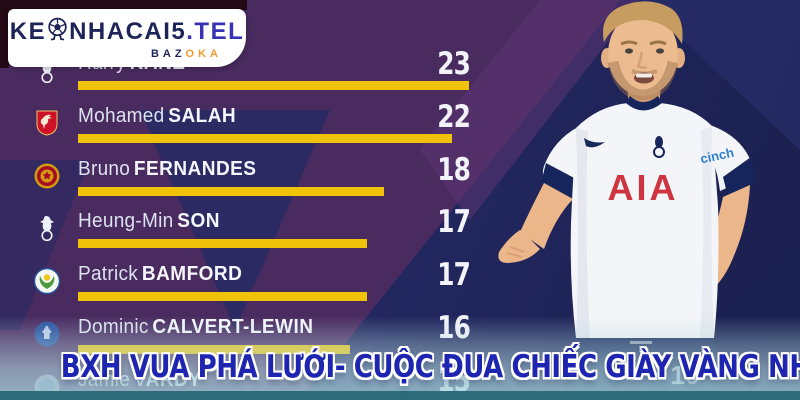  Describe the element at coordinates (47, 281) in the screenshot. I see `leeds-badge-icon` at that location.